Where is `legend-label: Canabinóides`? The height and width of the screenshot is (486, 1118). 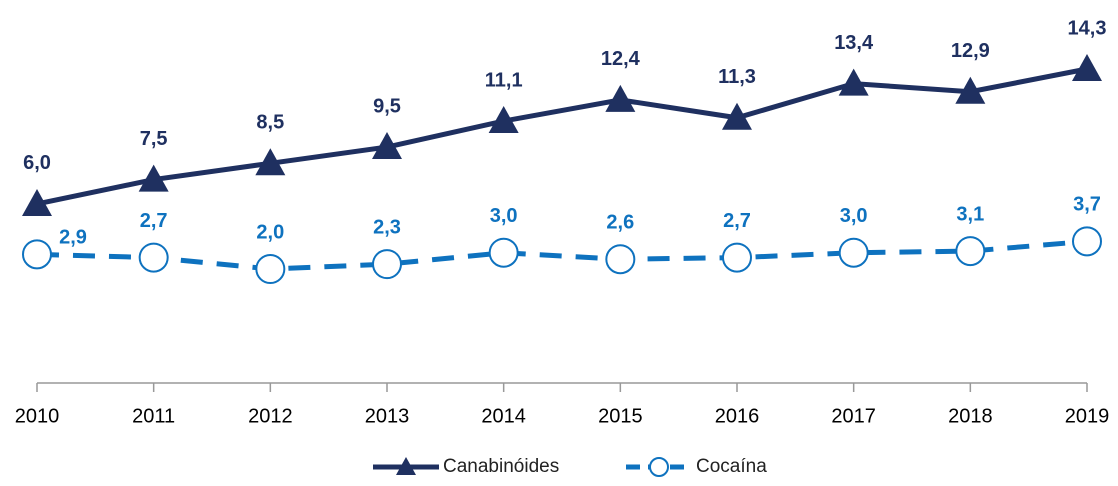
legend-label: Canabinóides is located at coordinates (501, 466).